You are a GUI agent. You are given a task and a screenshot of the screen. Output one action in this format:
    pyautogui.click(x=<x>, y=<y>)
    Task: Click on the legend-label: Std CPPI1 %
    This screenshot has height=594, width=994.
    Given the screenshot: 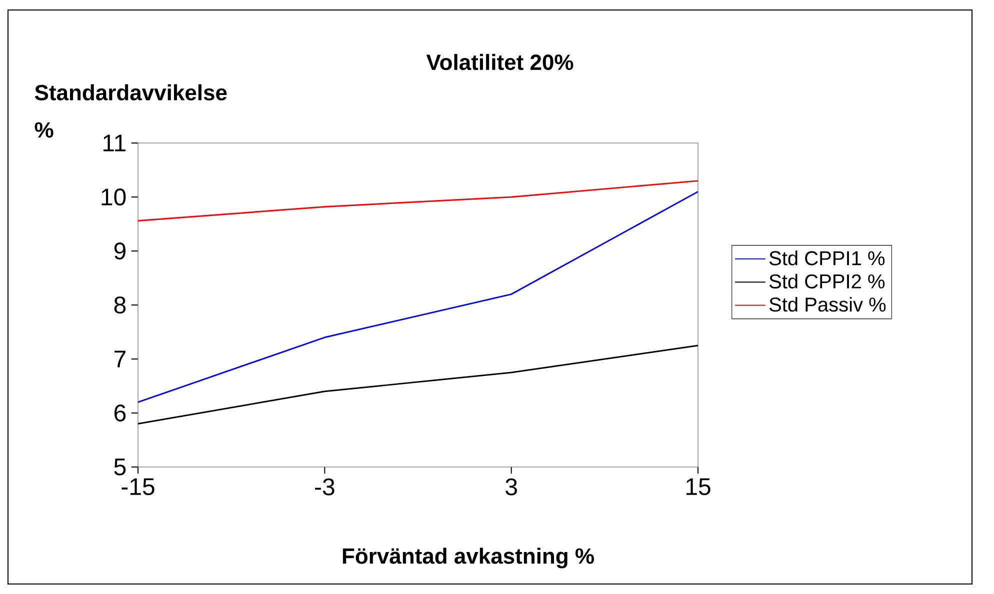 What is the action you would take?
    pyautogui.click(x=827, y=258)
    